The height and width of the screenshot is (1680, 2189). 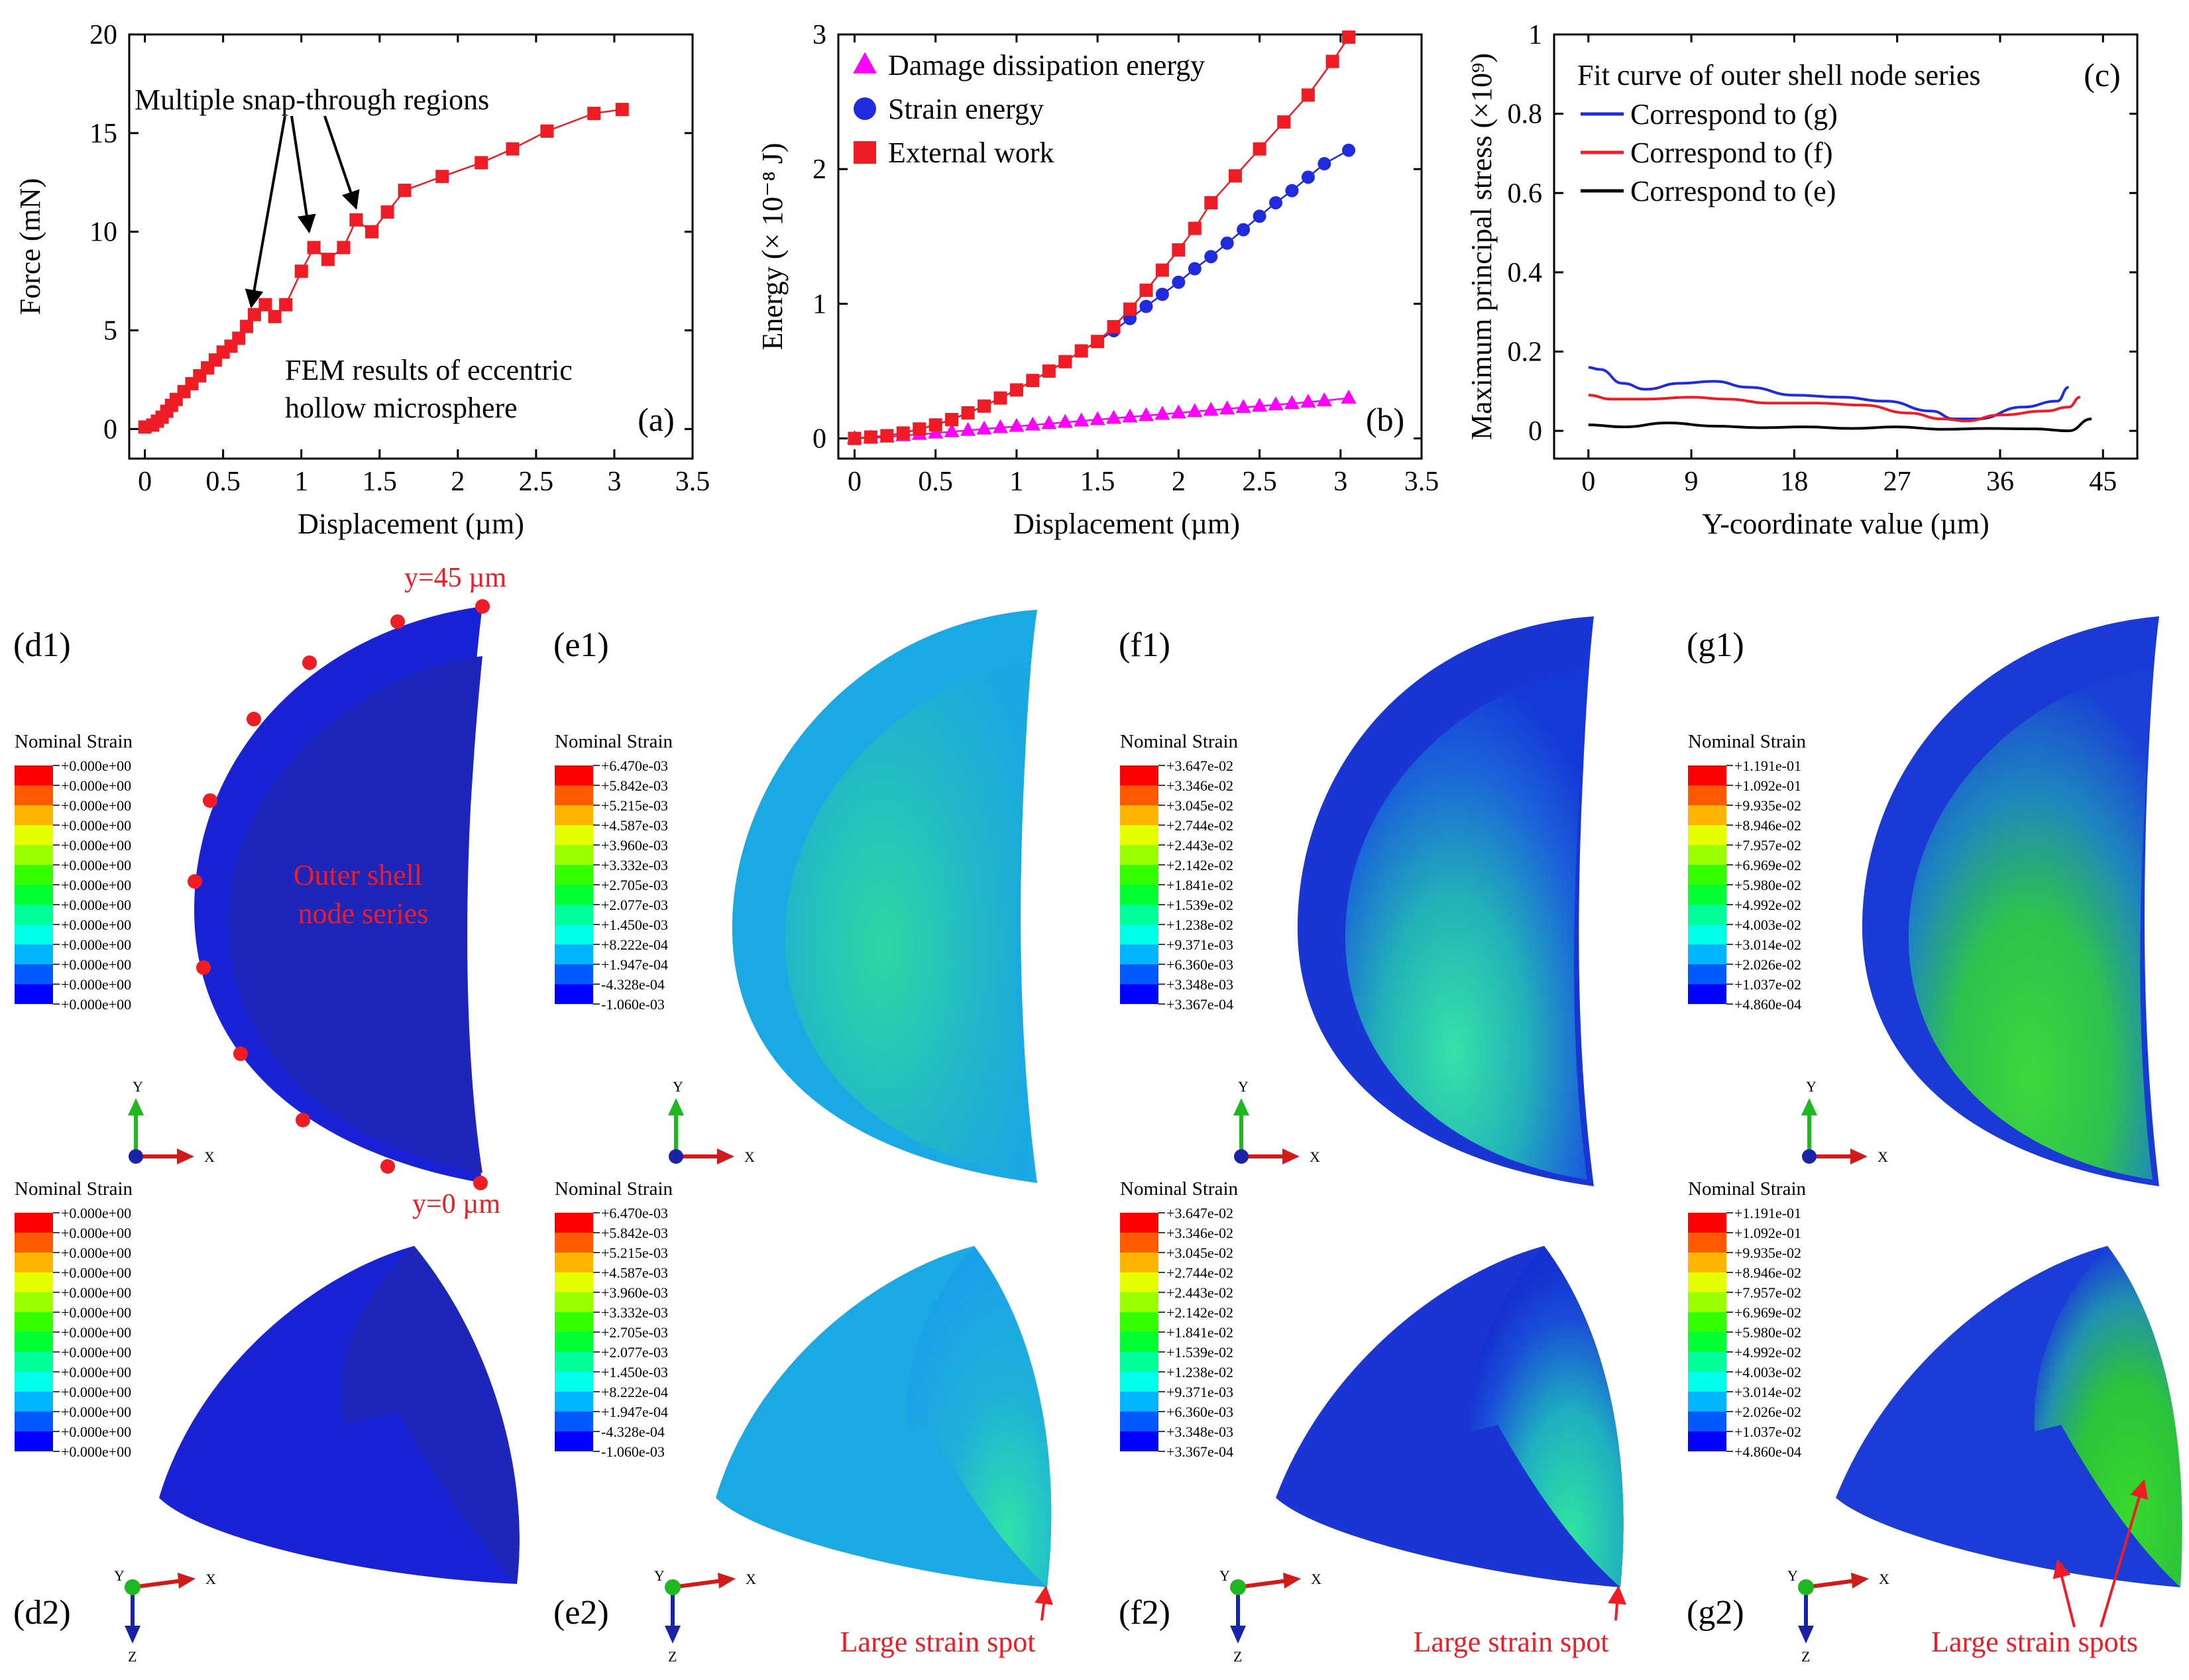 I want to click on colorbar-value: +1.092e-01, so click(x=1768, y=786).